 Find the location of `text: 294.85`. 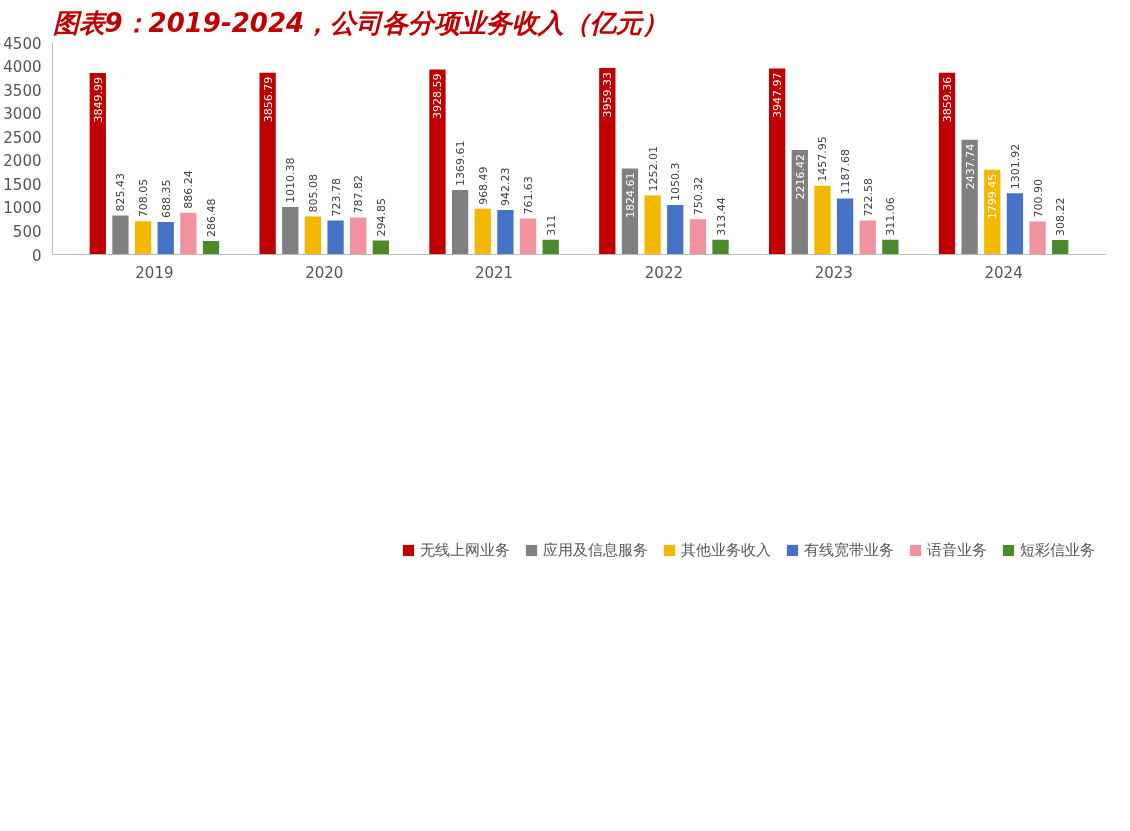

text: 294.85 is located at coordinates (381, 217).